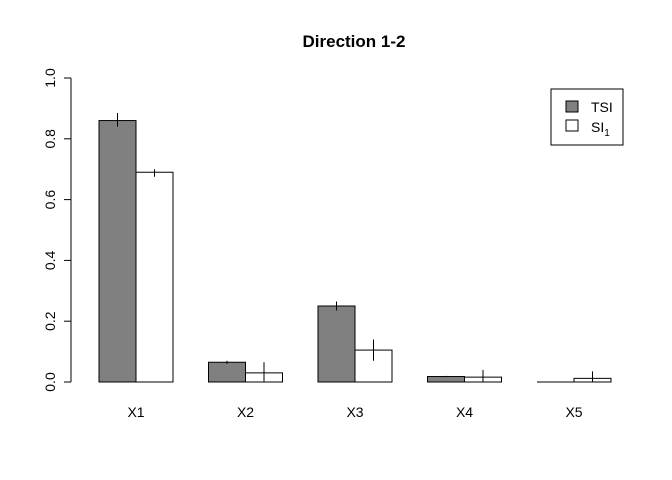 This screenshot has width=672, height=480. What do you see at coordinates (354, 41) in the screenshot?
I see `chart-title: Direction 1-2` at bounding box center [354, 41].